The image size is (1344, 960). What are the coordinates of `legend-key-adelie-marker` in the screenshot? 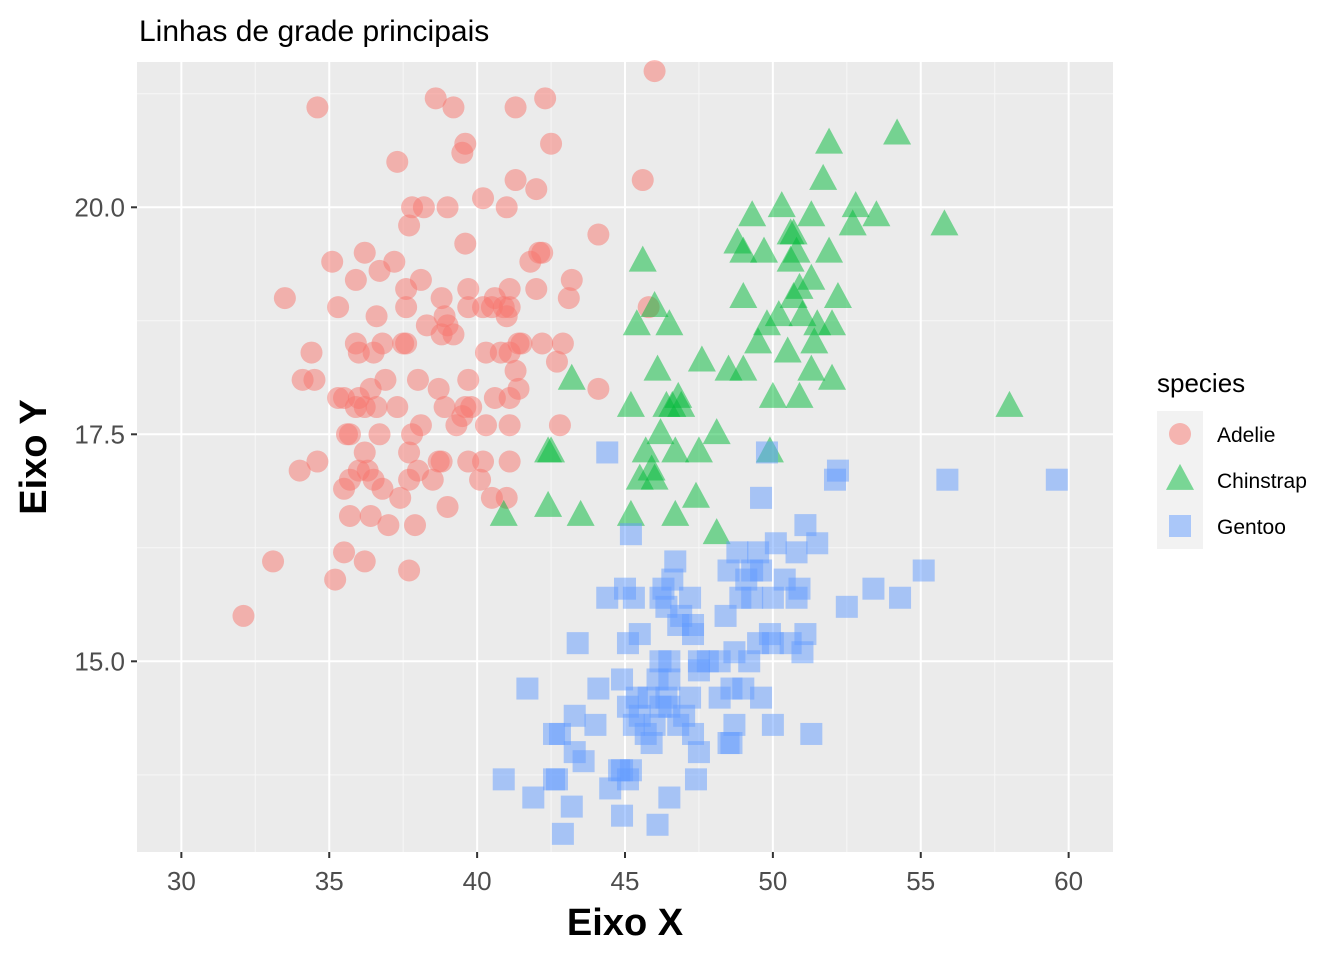 It's located at (1180, 434).